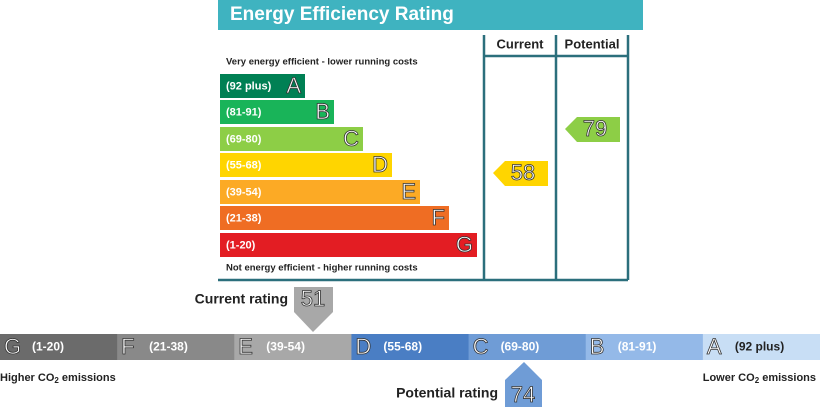 The height and width of the screenshot is (407, 820). What do you see at coordinates (241, 299) in the screenshot?
I see `current-co2-label: Current rating` at bounding box center [241, 299].